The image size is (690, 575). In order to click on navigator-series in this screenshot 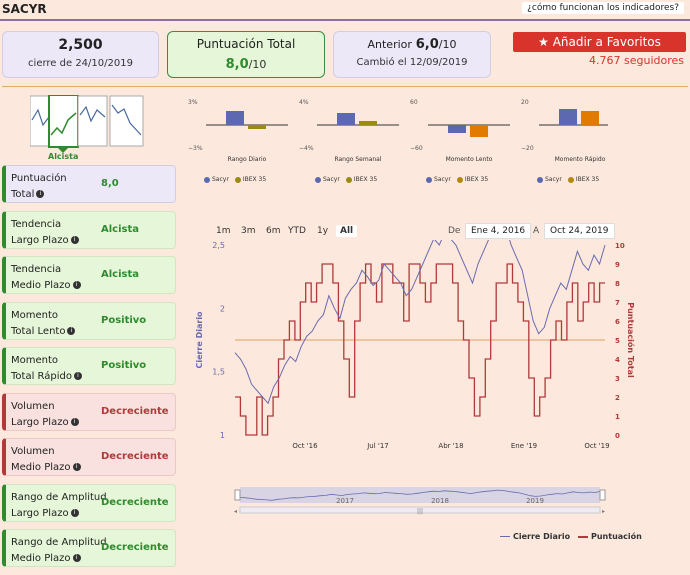, I will do `click(420, 495)`.